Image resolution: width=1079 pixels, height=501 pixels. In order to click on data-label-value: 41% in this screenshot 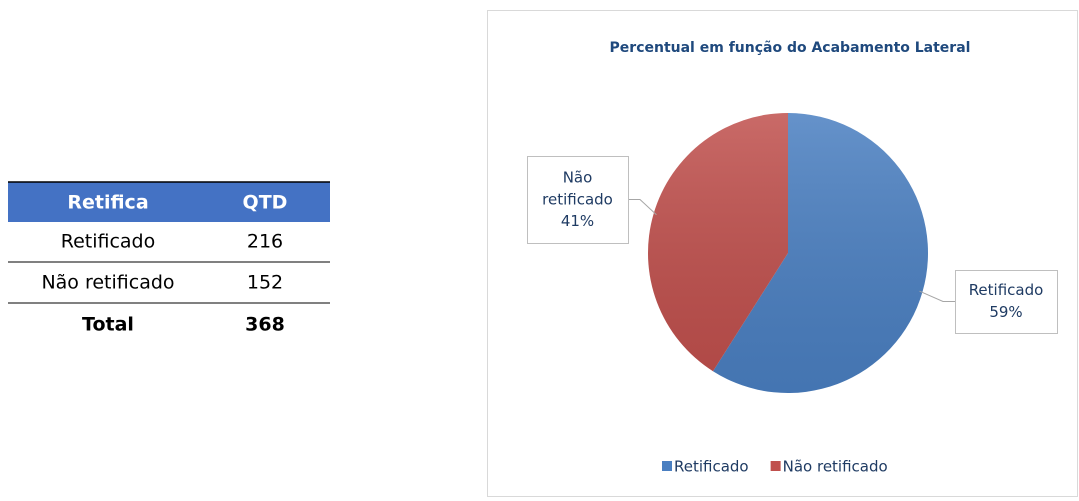, I will do `click(577, 221)`.